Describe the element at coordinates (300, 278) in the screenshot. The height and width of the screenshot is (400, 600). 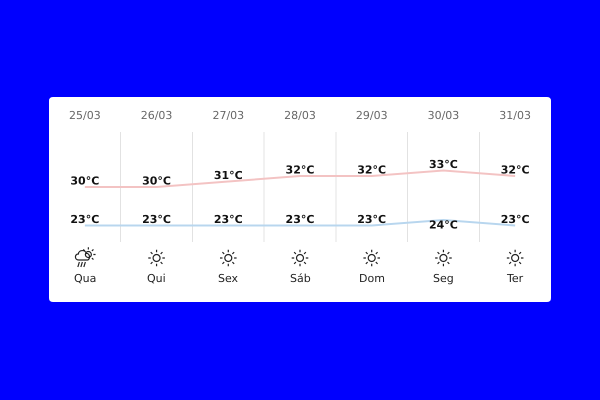
I see `text: Sáb` at that location.